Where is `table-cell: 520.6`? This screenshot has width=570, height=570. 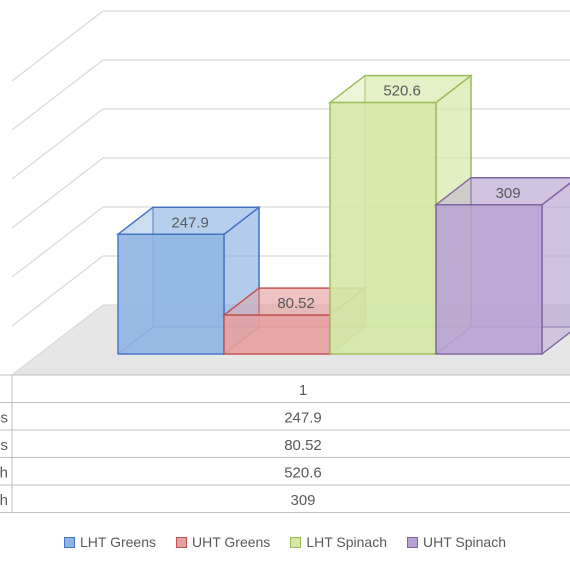
table-cell: 520.6 is located at coordinates (303, 473).